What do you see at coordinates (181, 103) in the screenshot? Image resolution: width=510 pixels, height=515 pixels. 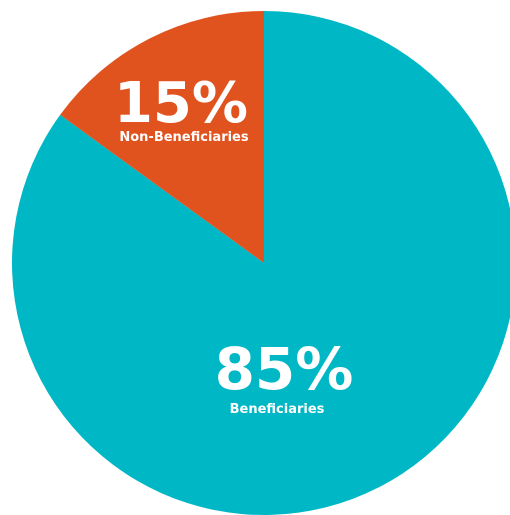 I see `non-beneficiaries-percent-label: 15%` at bounding box center [181, 103].